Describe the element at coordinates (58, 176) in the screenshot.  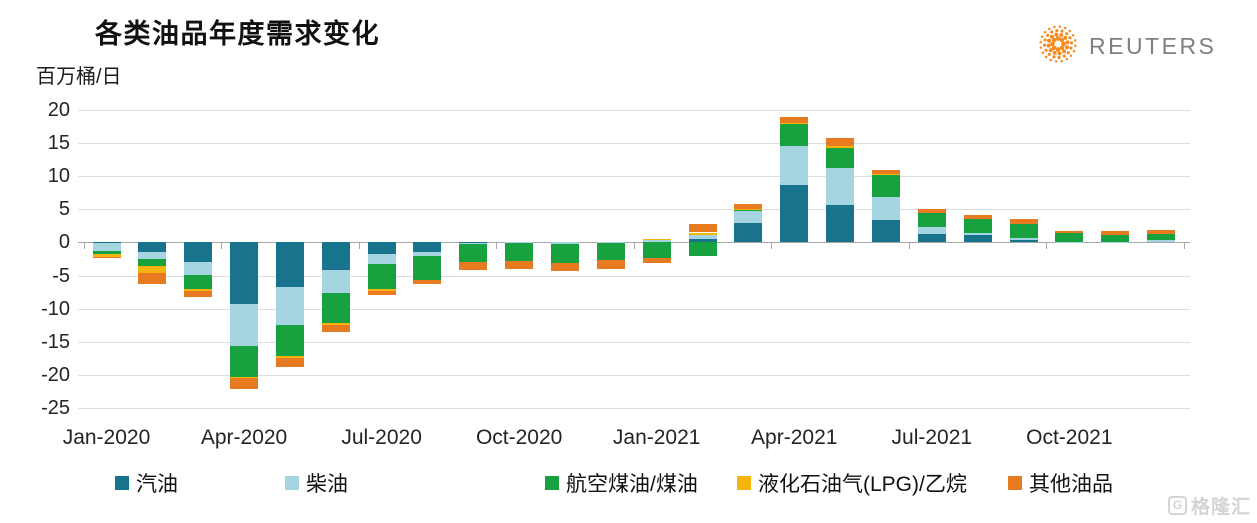
I see `y-tick-label: 10` at that location.